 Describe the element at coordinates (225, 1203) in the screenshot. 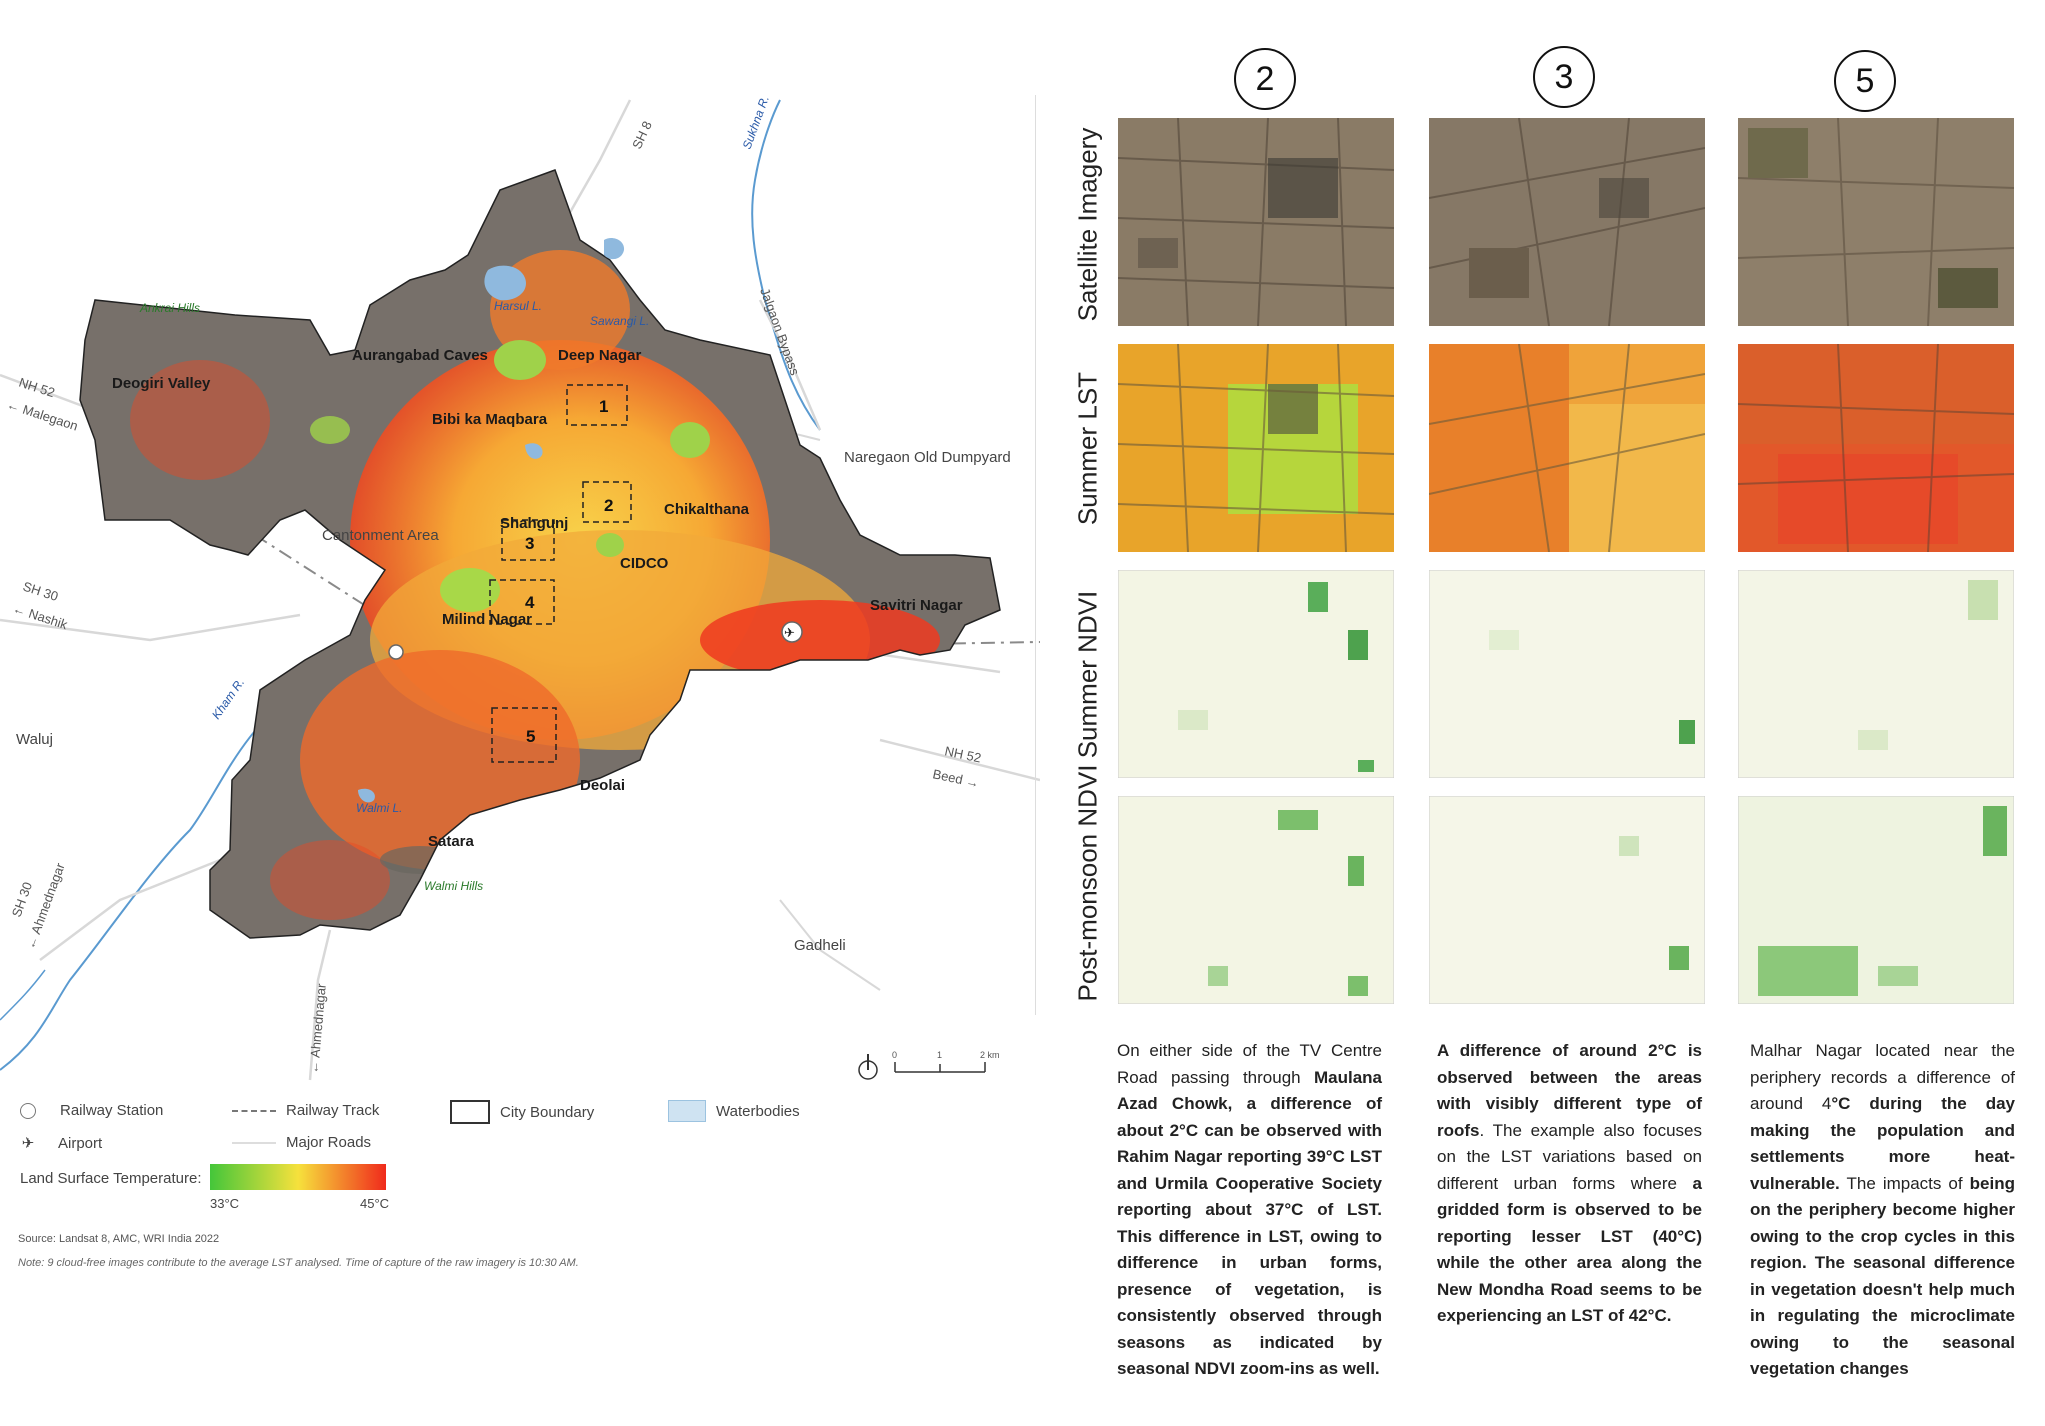

I see `legend-lst-min: 33°C` at that location.